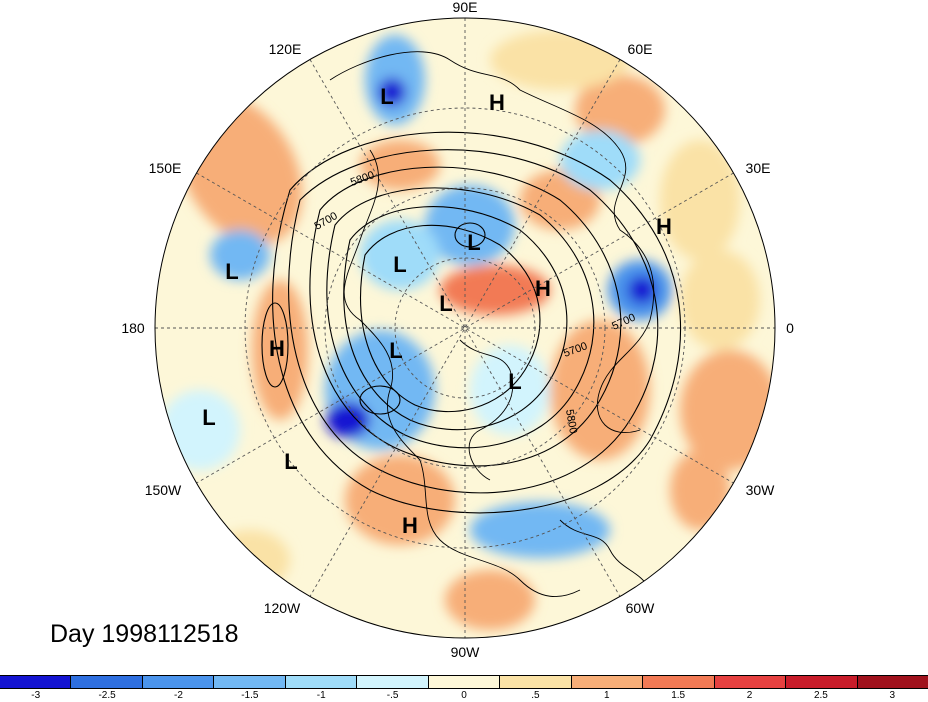  What do you see at coordinates (790, 328) in the screenshot?
I see `lon-label-0: 0` at bounding box center [790, 328].